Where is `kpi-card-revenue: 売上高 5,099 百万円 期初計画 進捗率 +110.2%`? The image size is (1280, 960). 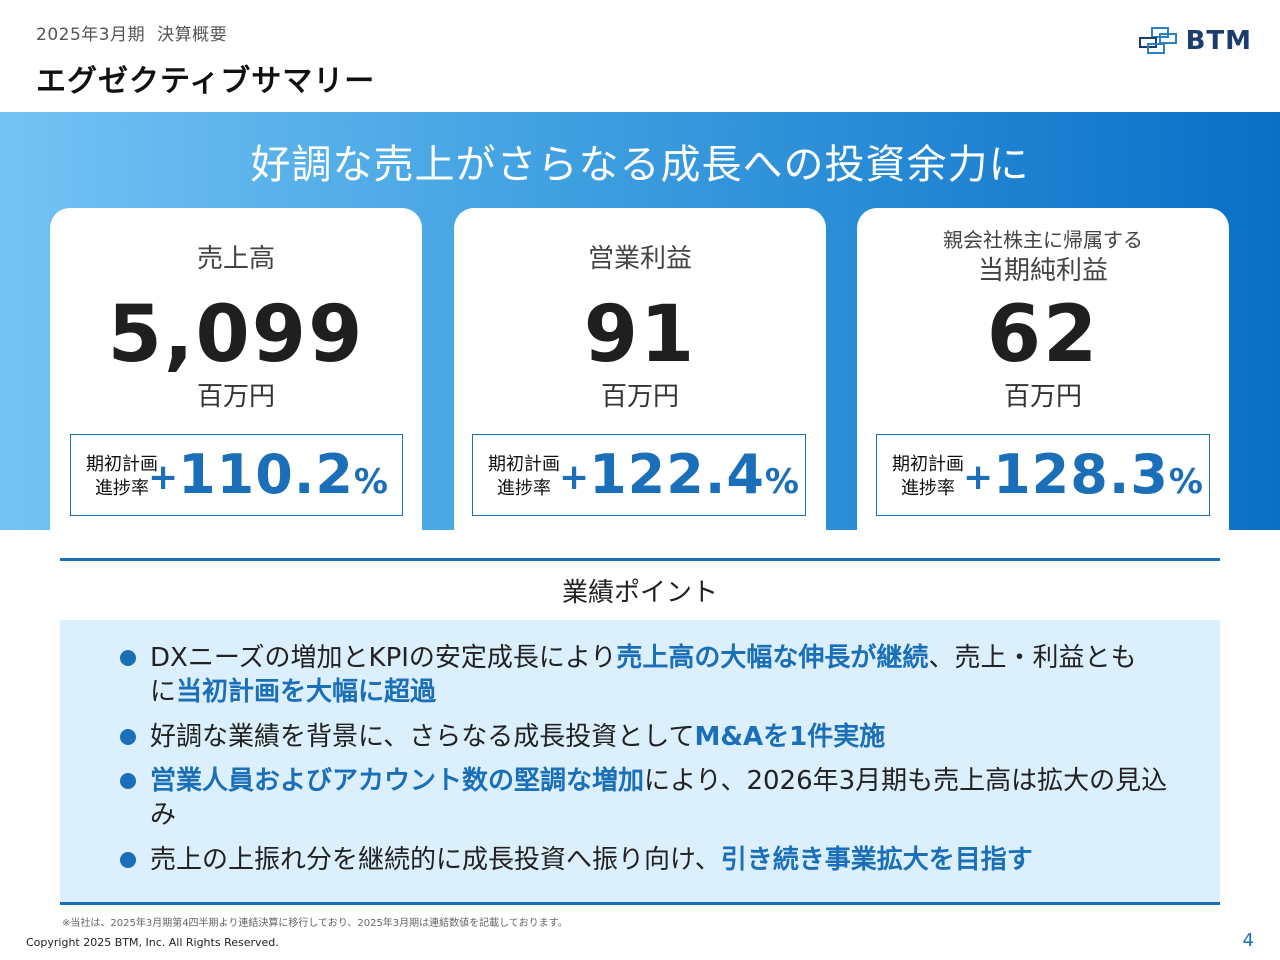 kpi-card-revenue: 売上高 5,099 百万円 期初計画 進捗率 +110.2% is located at coordinates (236, 369).